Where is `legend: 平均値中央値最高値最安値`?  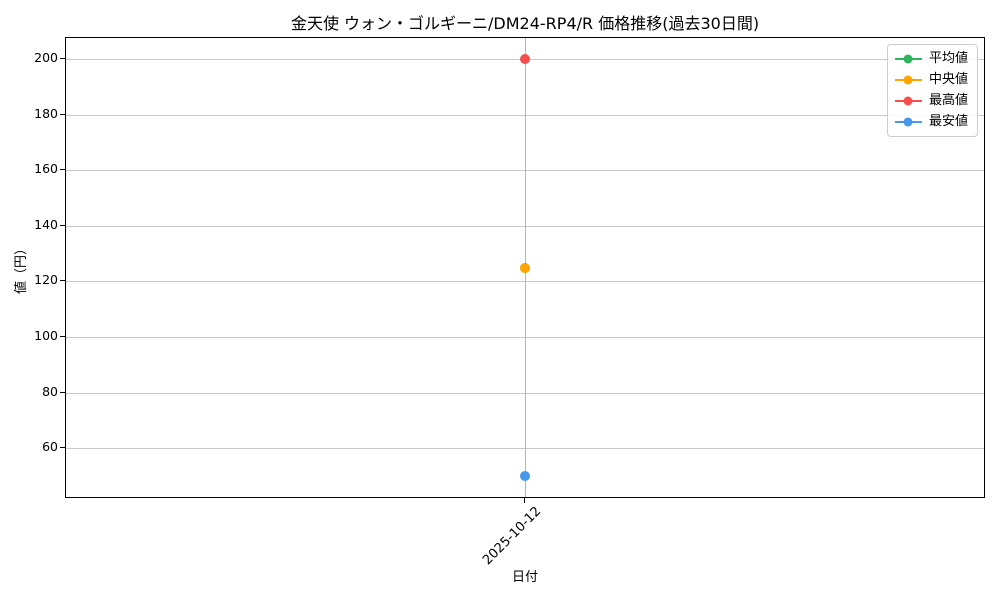
legend: 平均値中央値最高値最安値 is located at coordinates (932, 90).